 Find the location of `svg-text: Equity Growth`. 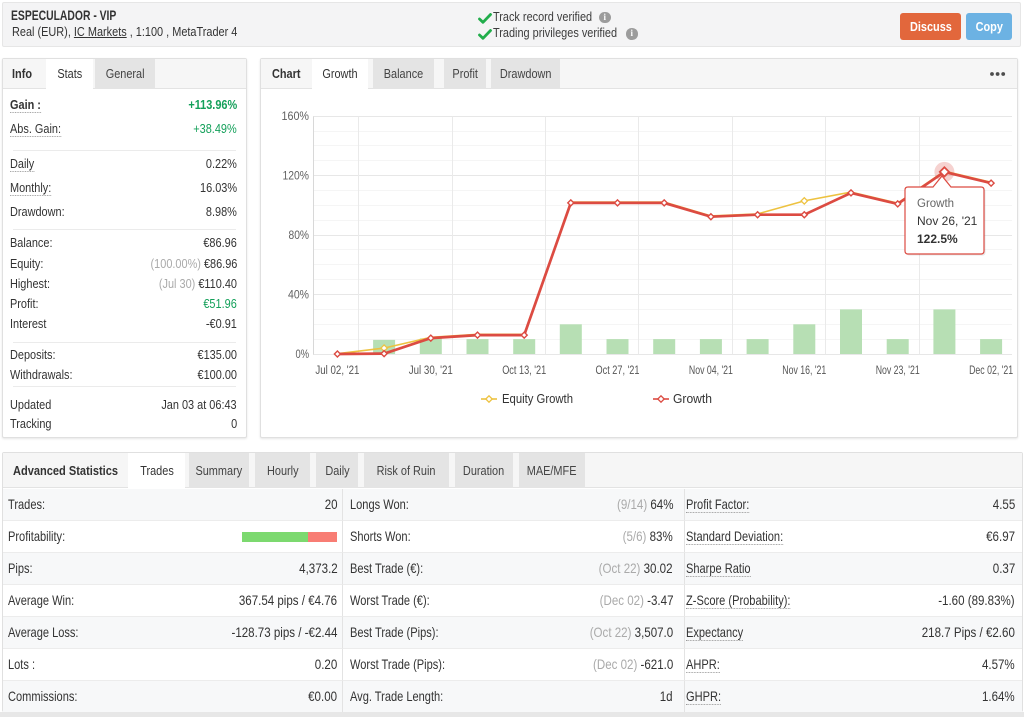

svg-text: Equity Growth is located at coordinates (537, 399).